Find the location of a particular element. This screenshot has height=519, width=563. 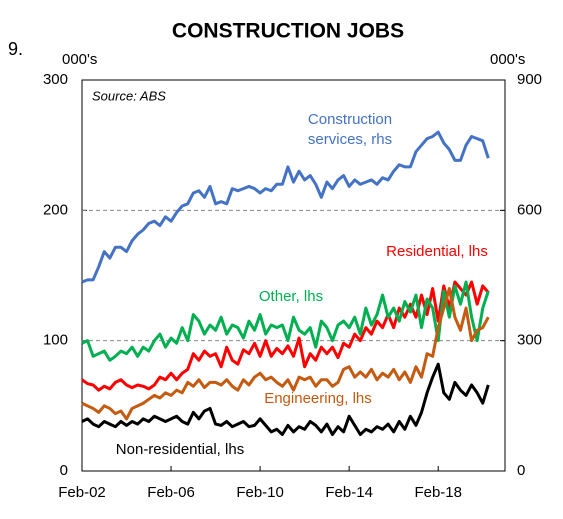

x-tick-label: Feb-10 is located at coordinates (260, 492).